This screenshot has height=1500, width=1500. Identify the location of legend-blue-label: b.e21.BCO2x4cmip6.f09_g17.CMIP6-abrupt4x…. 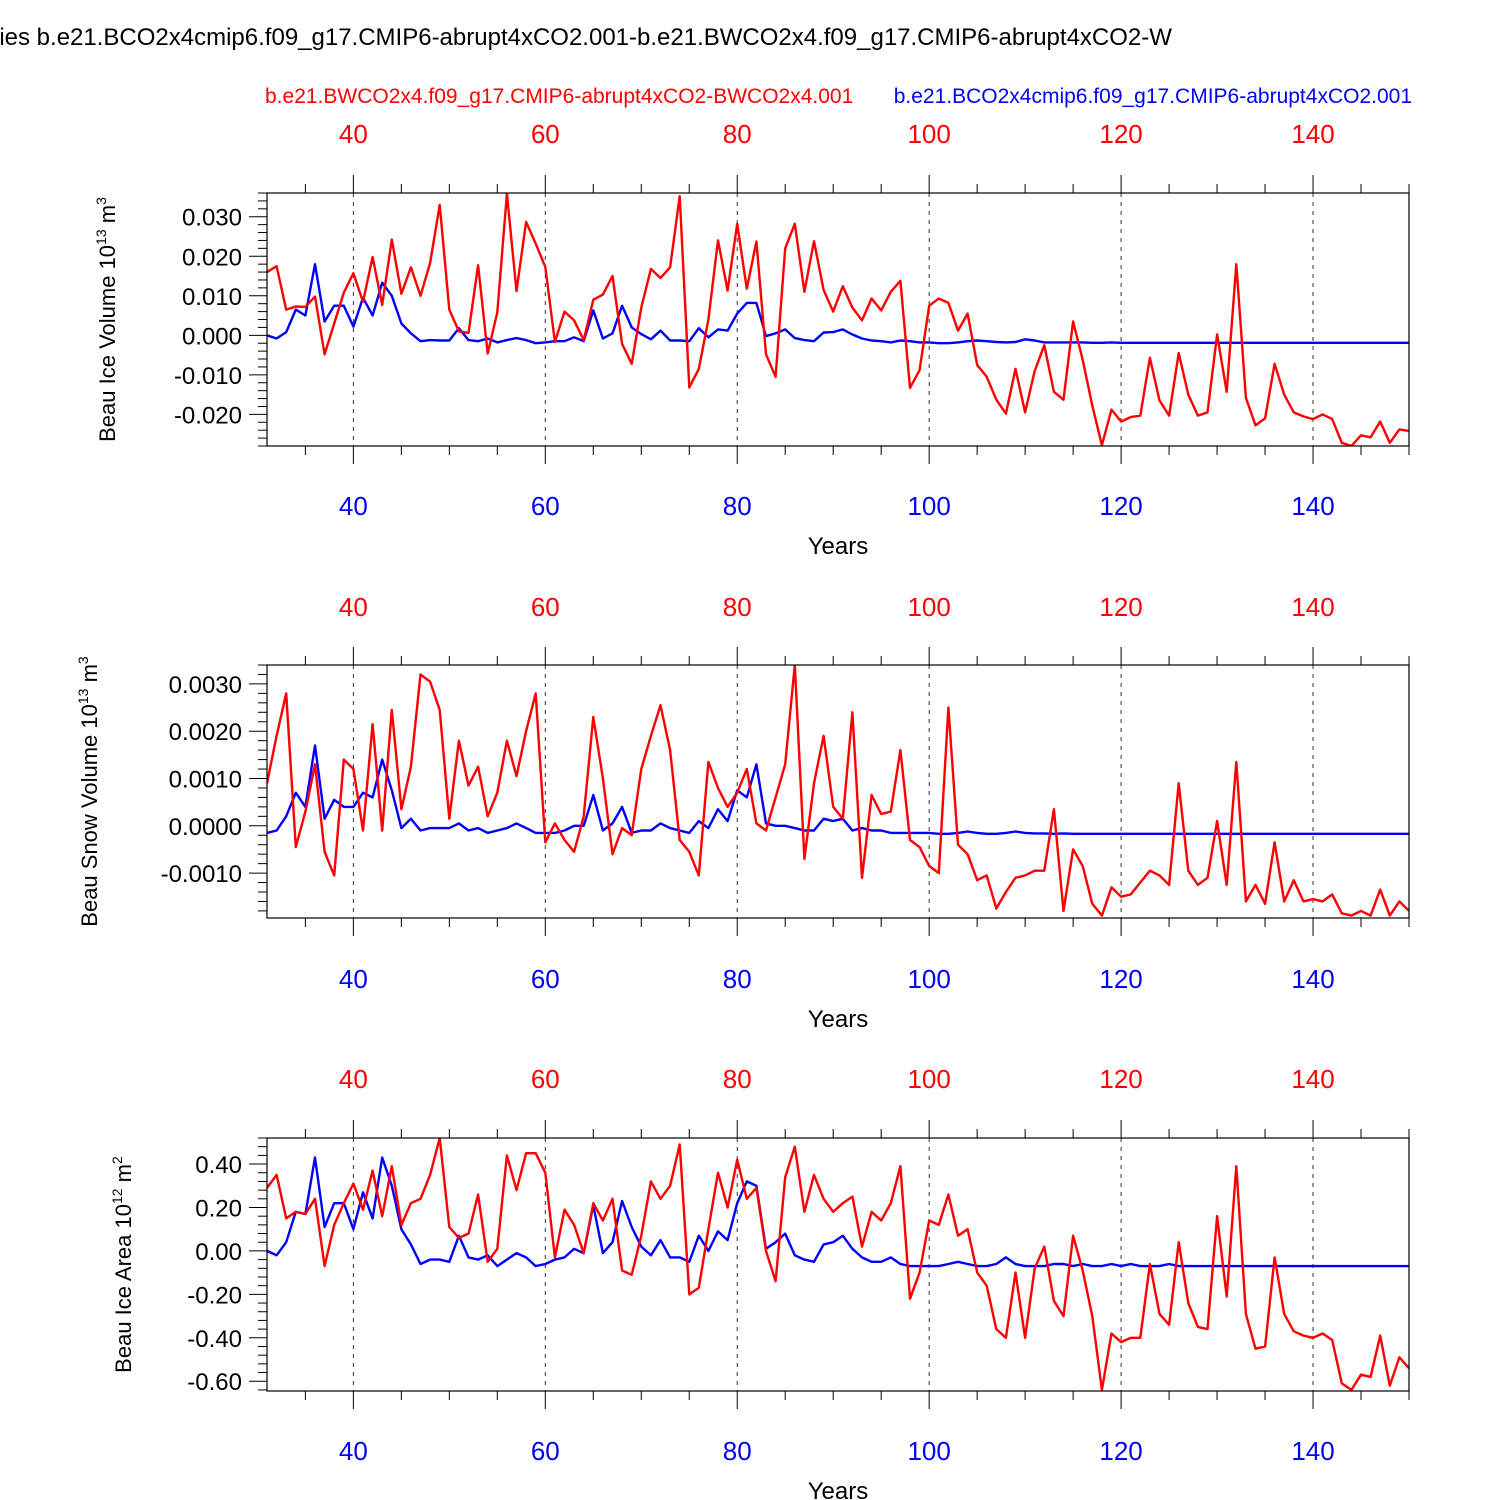
(1153, 96).